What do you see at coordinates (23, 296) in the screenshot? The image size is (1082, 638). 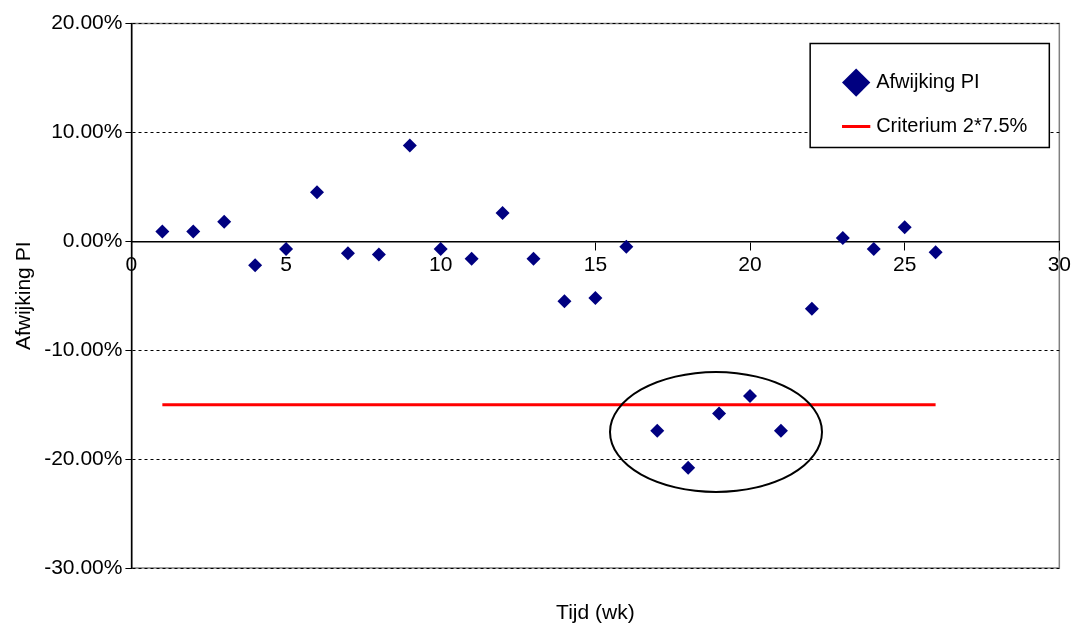 I see `y-axis-title: Afwijking PI` at bounding box center [23, 296].